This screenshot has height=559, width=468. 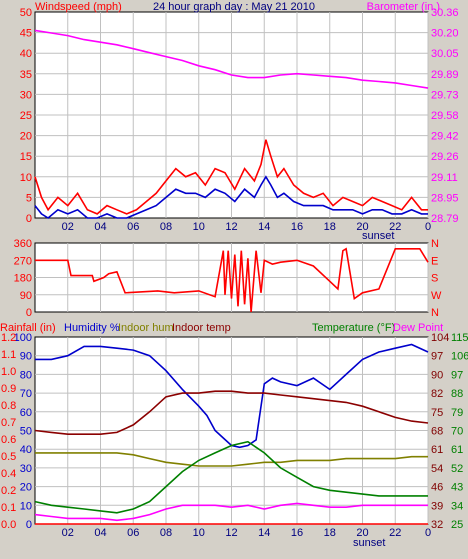 What do you see at coordinates (395, 533) in the screenshot?
I see `x-tick-label: 22` at bounding box center [395, 533].